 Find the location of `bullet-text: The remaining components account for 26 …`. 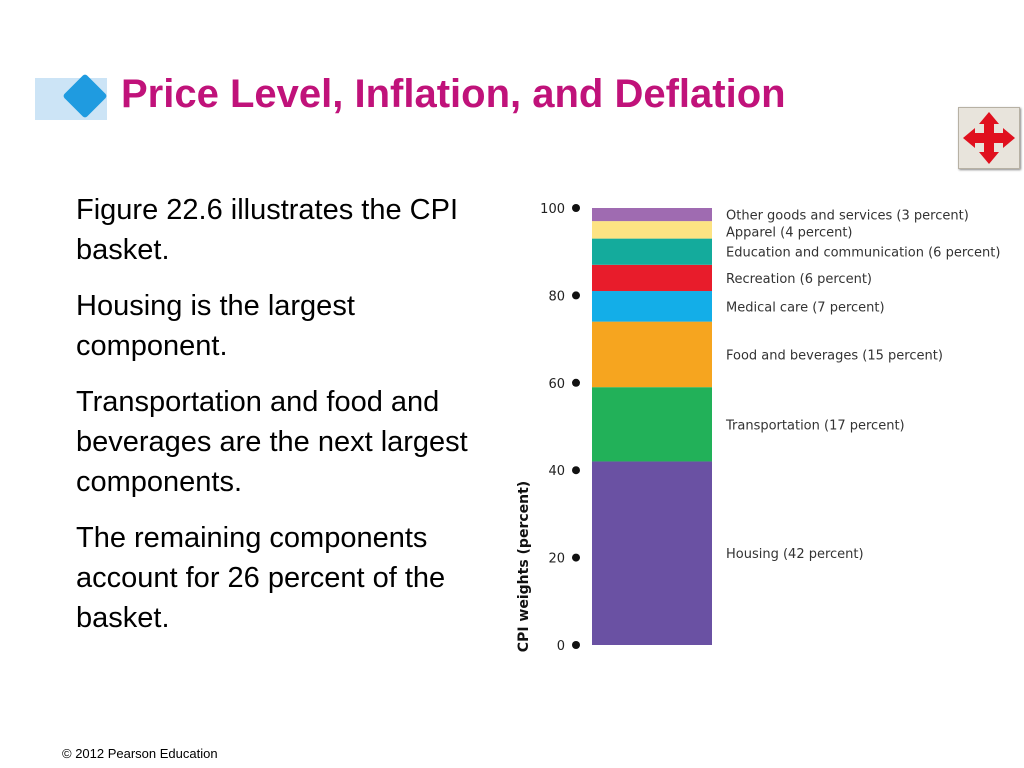

bullet-text: The remaining components account for 26 … is located at coordinates (261, 578).